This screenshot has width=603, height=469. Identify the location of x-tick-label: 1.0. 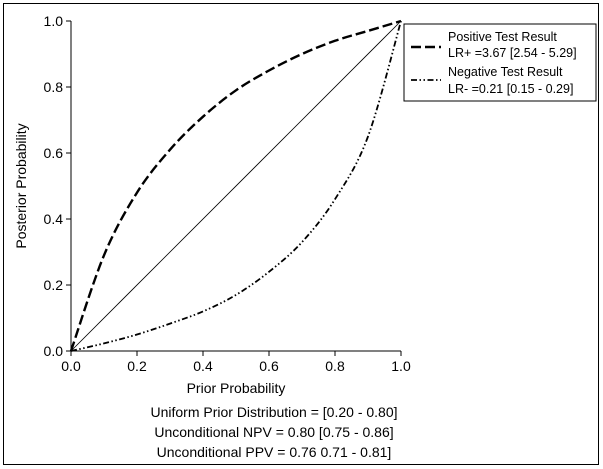
(401, 366).